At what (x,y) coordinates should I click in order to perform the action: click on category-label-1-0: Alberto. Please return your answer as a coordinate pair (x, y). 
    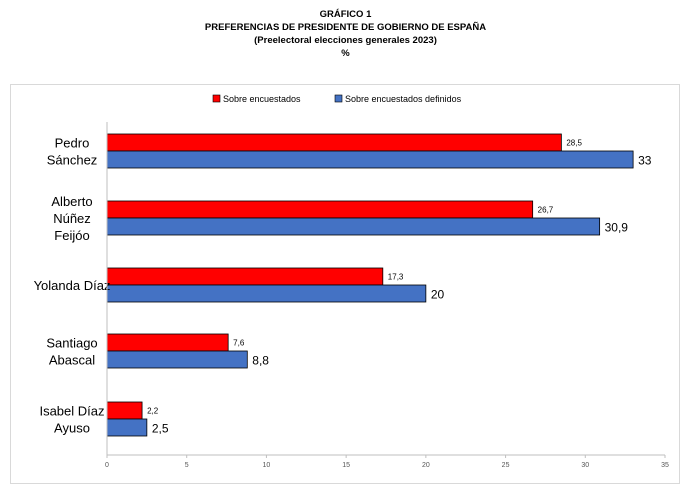
    Looking at the image, I should click on (71, 201).